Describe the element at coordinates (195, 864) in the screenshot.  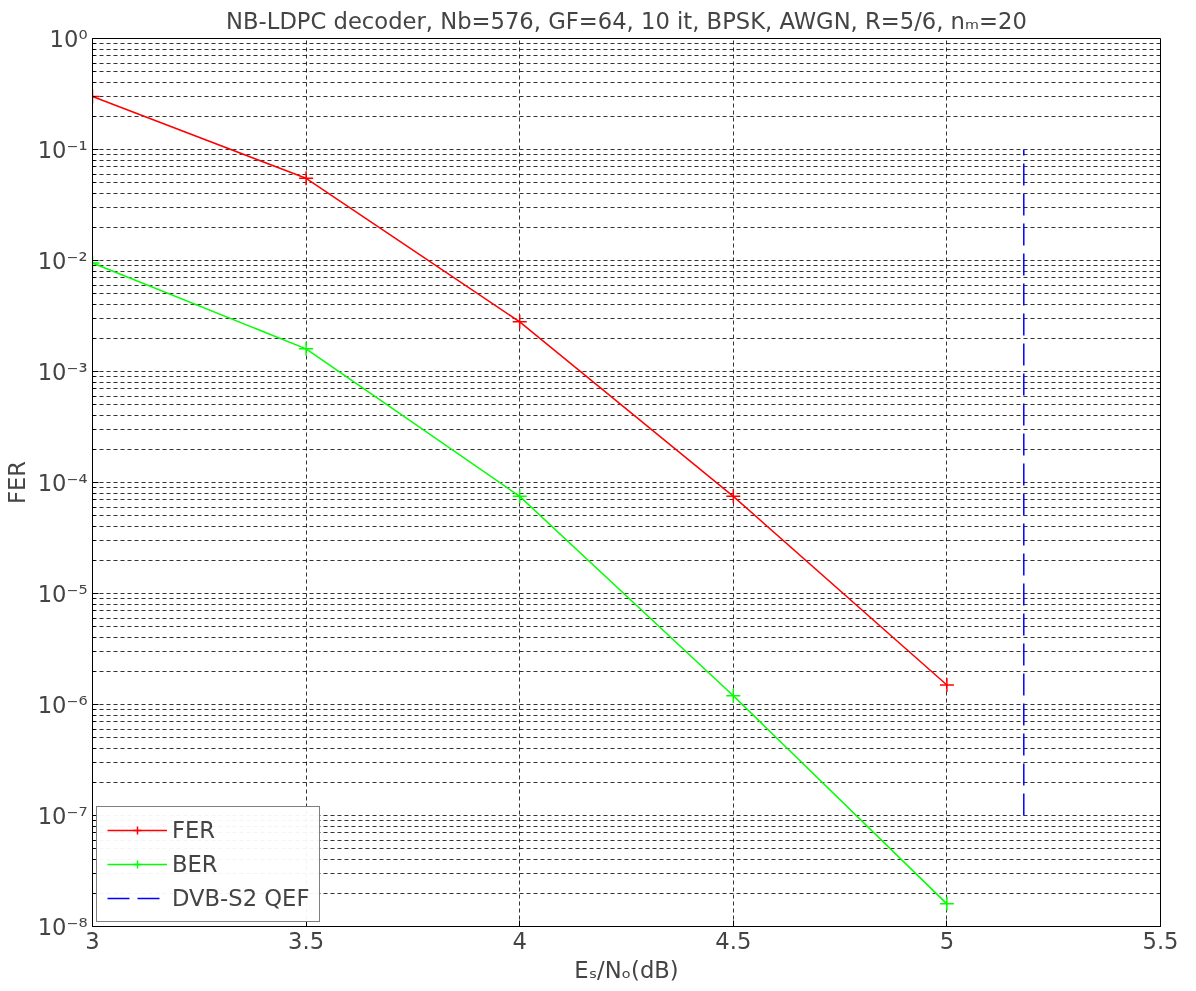
I see `legend-label: BER` at that location.